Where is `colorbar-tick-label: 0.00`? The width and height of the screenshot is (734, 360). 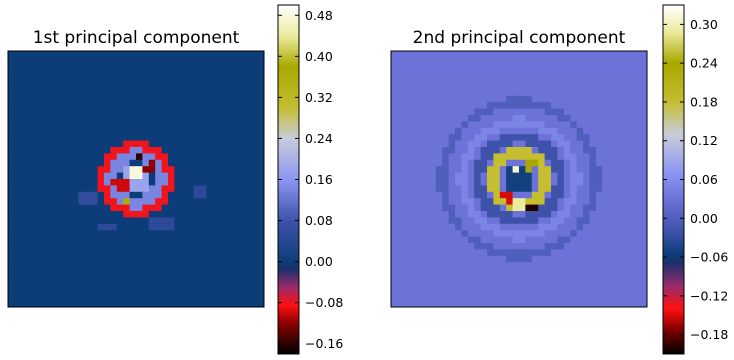
colorbar-tick-label: 0.00 is located at coordinates (704, 218).